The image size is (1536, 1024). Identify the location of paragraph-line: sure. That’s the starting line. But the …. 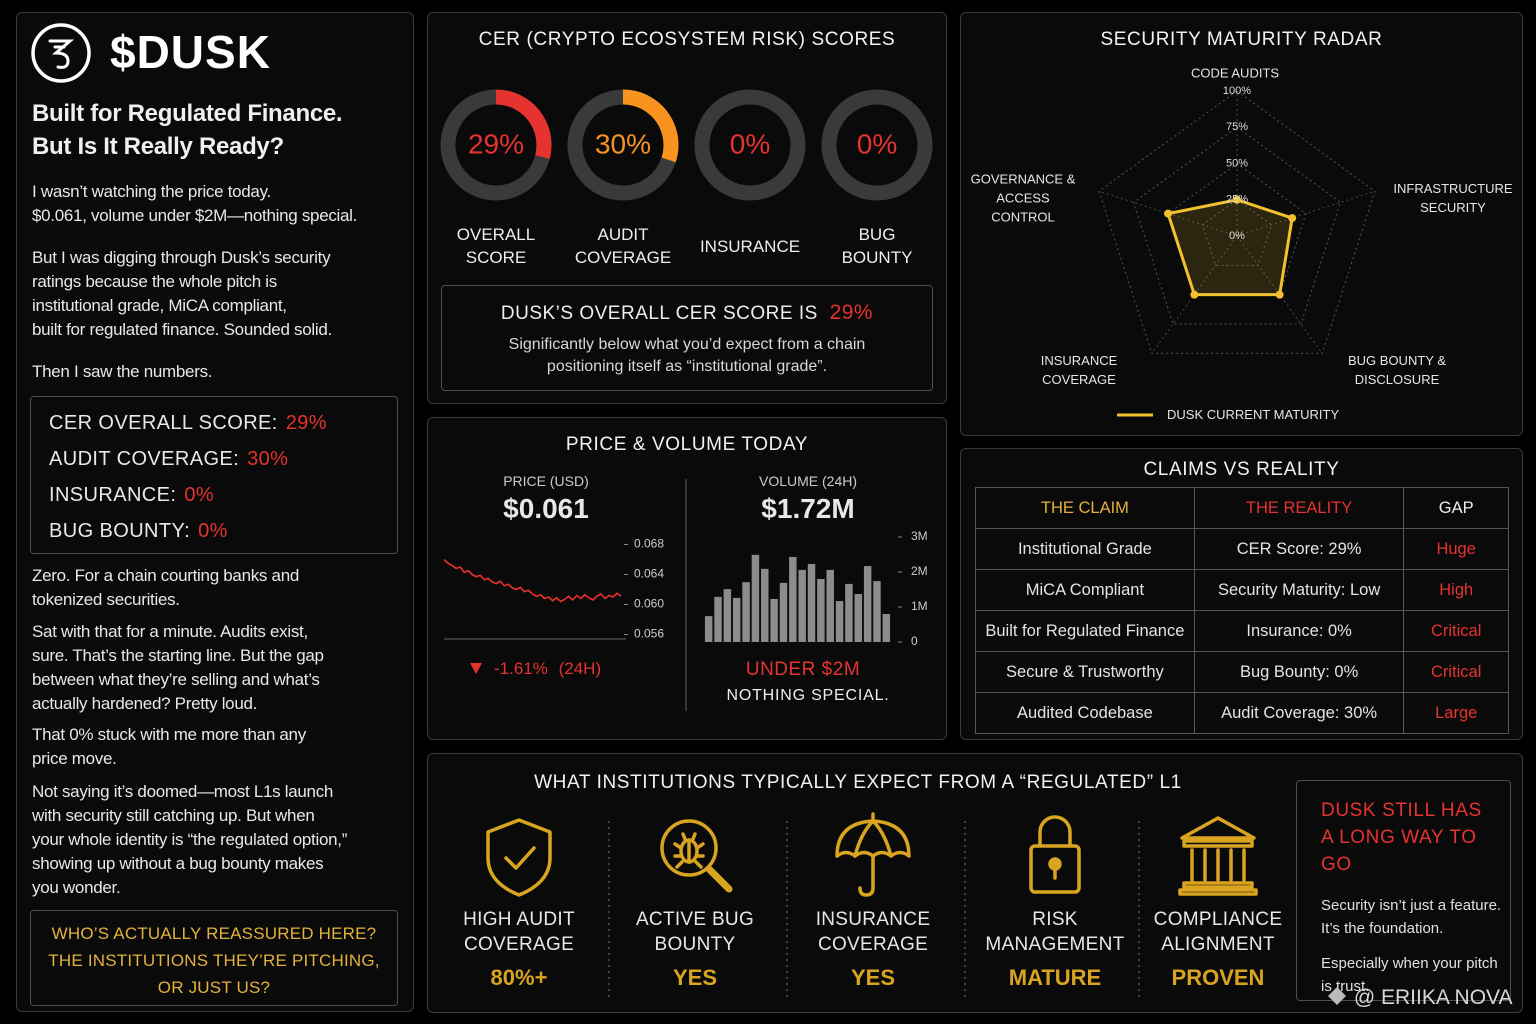
(178, 655).